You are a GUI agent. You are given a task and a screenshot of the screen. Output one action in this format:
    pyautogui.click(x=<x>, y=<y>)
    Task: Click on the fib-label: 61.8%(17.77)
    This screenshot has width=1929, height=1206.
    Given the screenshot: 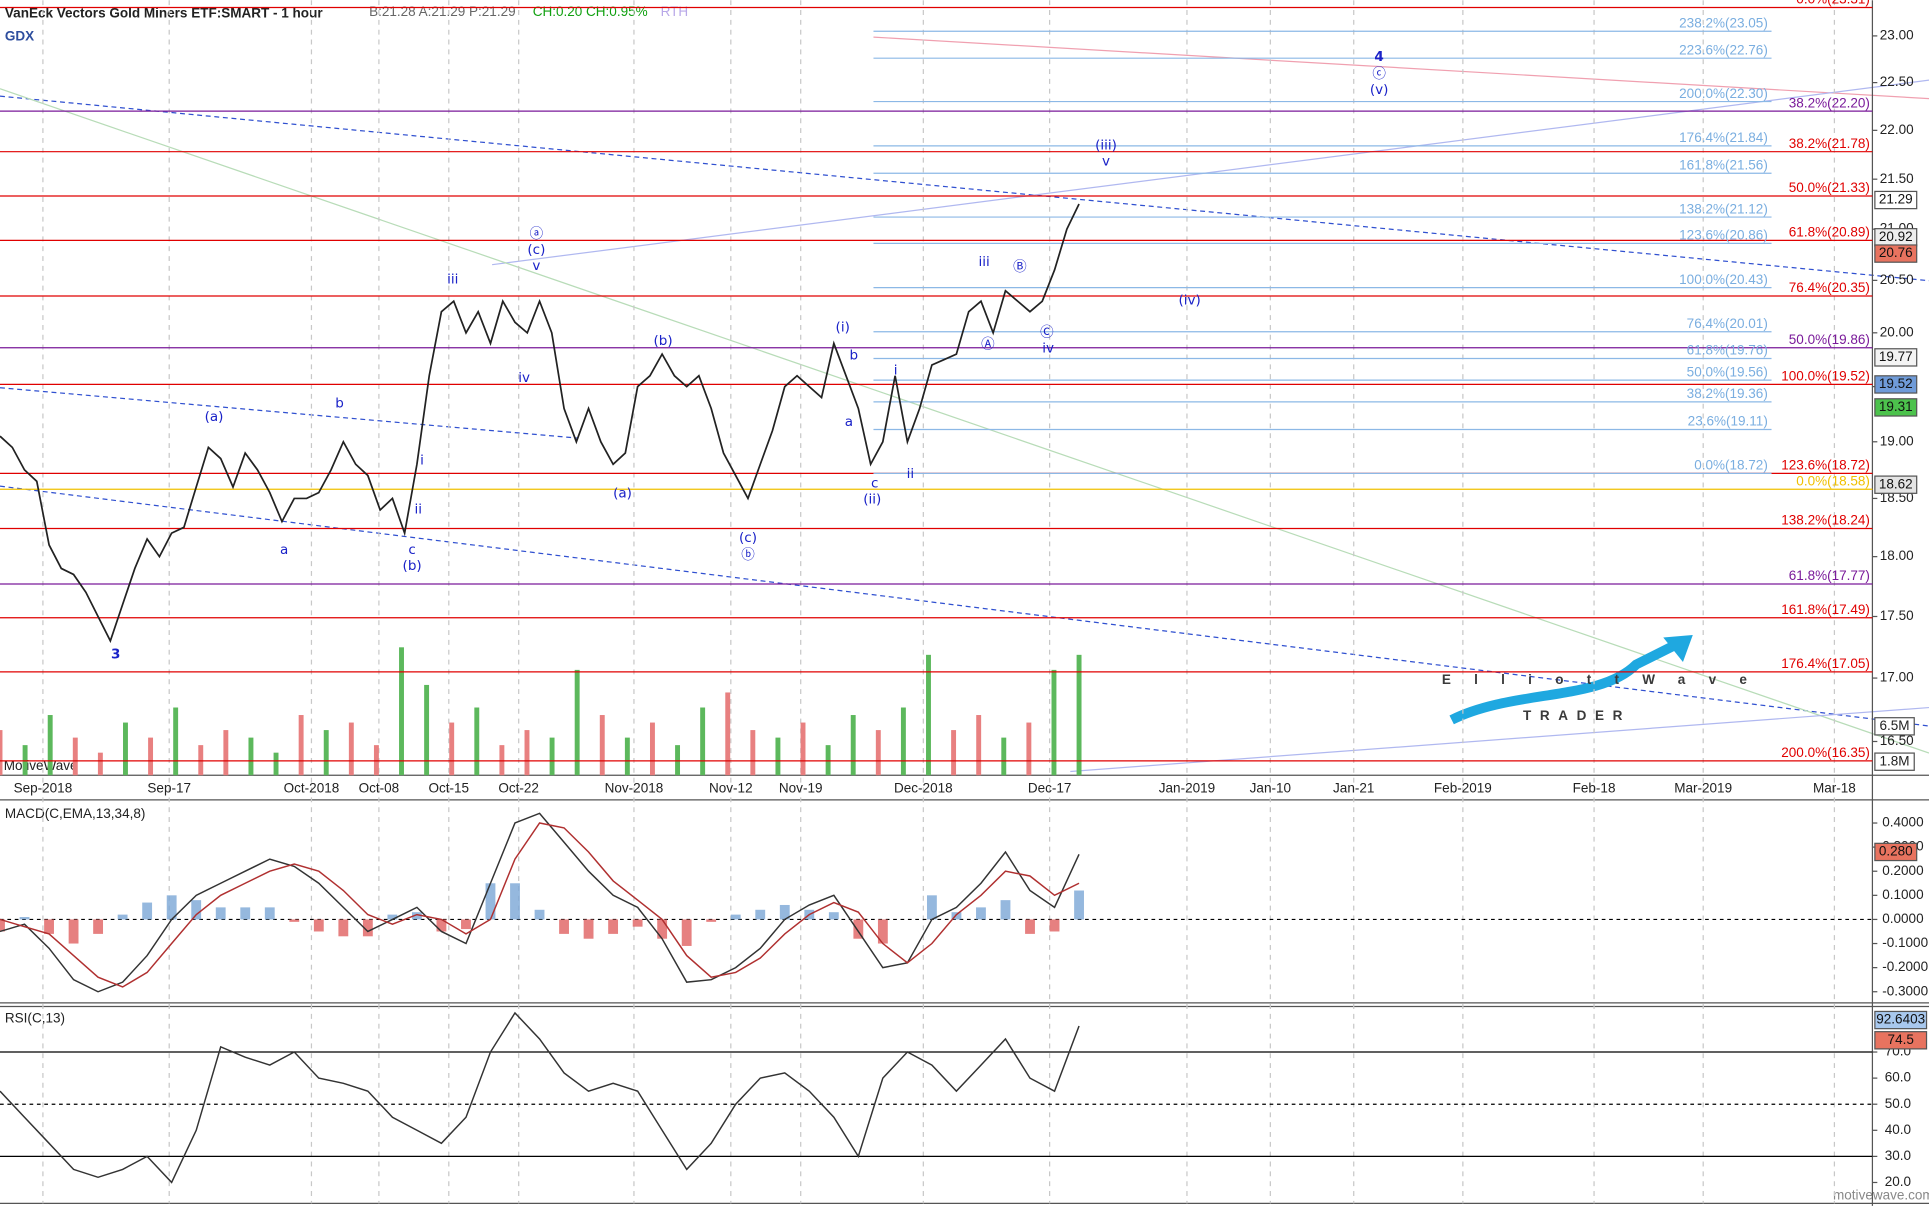 What is the action you would take?
    pyautogui.click(x=1829, y=575)
    